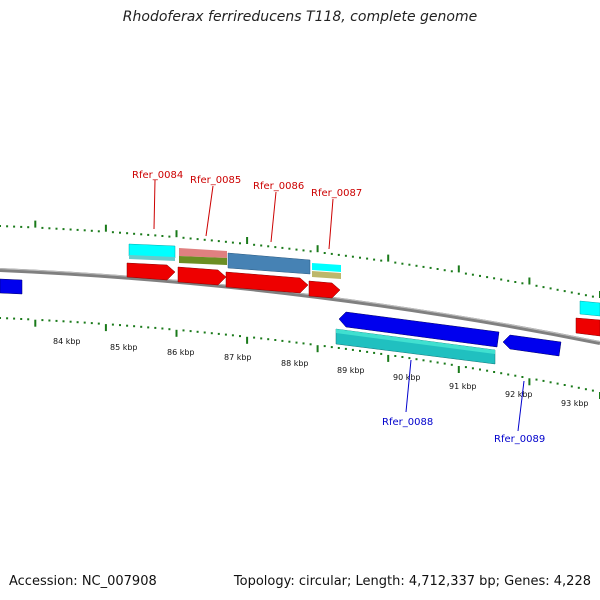 This screenshot has height=600, width=600. Describe the element at coordinates (215, 180) in the screenshot. I see `gene-label-rfer-0085: Rfer_0085` at that location.